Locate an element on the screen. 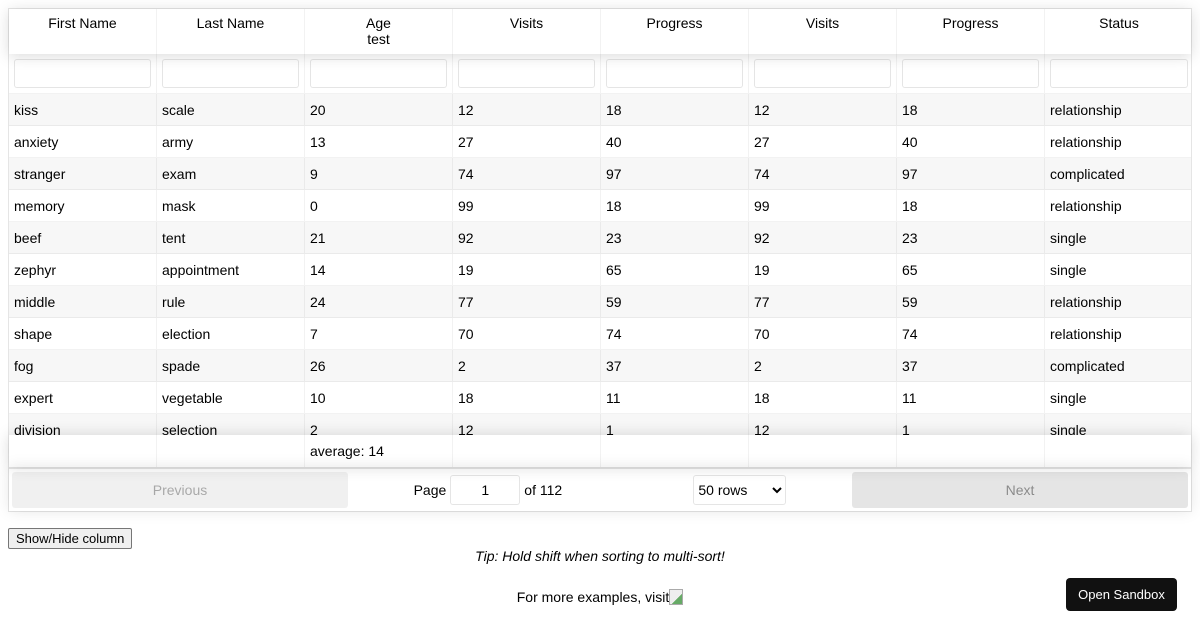 The height and width of the screenshot is (630, 1200). table-cell: beef is located at coordinates (83, 237).